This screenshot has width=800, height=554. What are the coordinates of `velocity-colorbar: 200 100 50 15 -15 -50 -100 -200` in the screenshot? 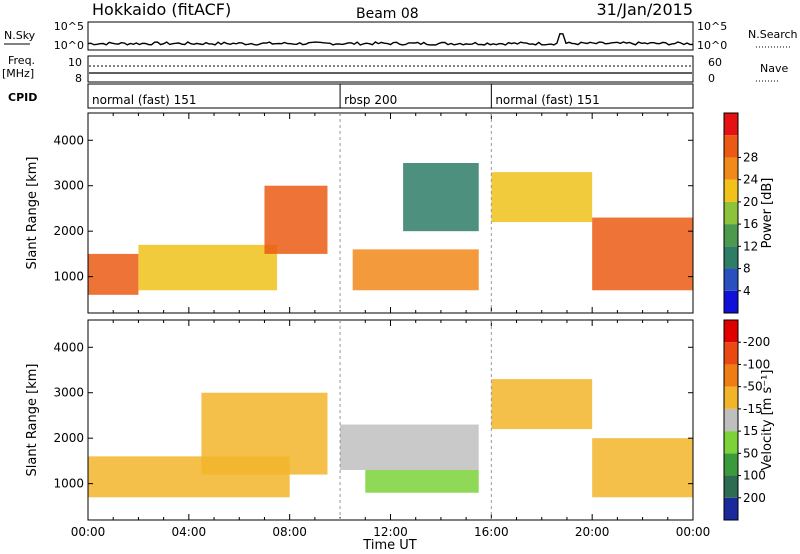 It's located at (746, 420).